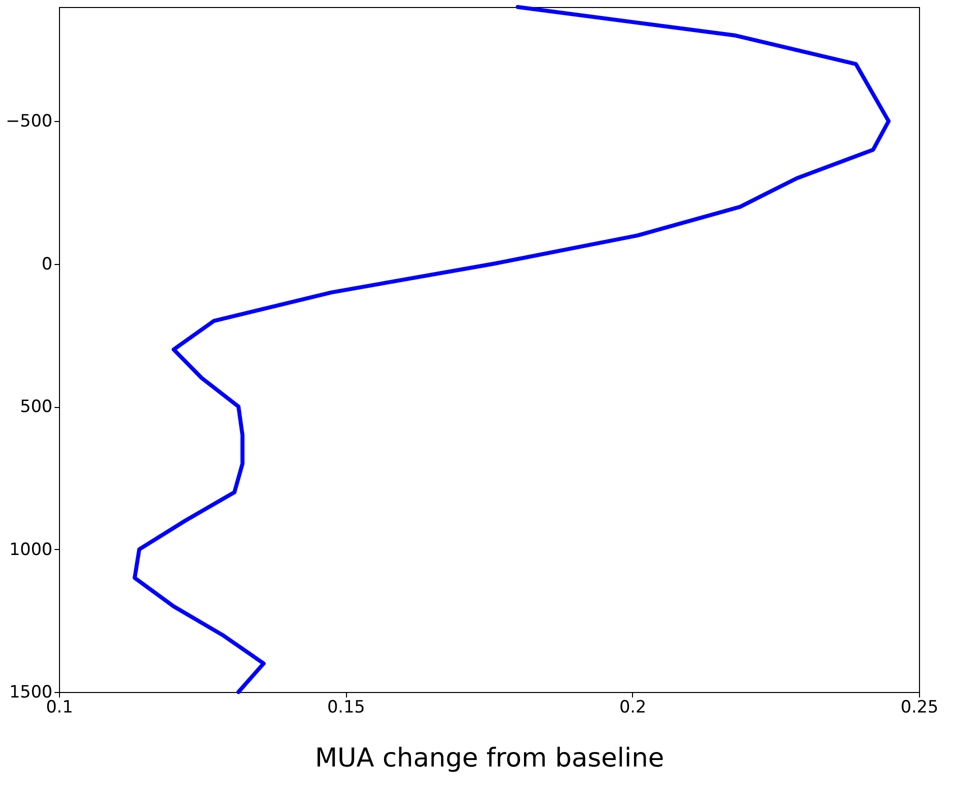  Describe the element at coordinates (60, 708) in the screenshot. I see `x-tick-label: 0.1` at that location.